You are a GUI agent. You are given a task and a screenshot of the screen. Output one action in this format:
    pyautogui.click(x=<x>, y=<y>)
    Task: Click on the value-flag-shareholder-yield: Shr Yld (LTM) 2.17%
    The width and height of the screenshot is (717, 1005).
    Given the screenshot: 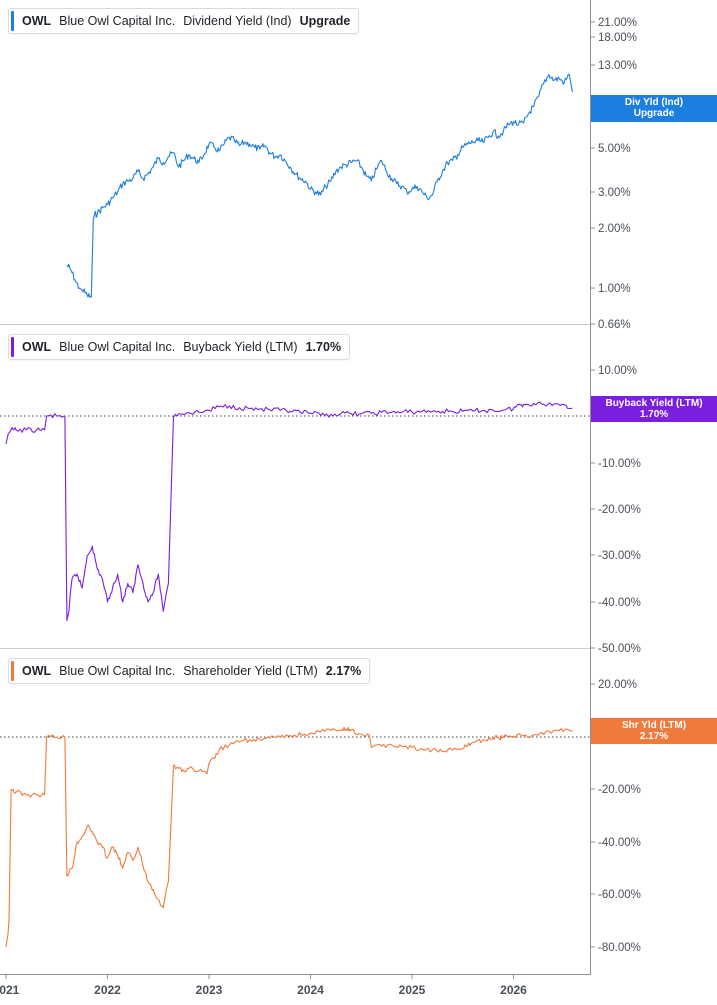 What is the action you would take?
    pyautogui.click(x=654, y=731)
    